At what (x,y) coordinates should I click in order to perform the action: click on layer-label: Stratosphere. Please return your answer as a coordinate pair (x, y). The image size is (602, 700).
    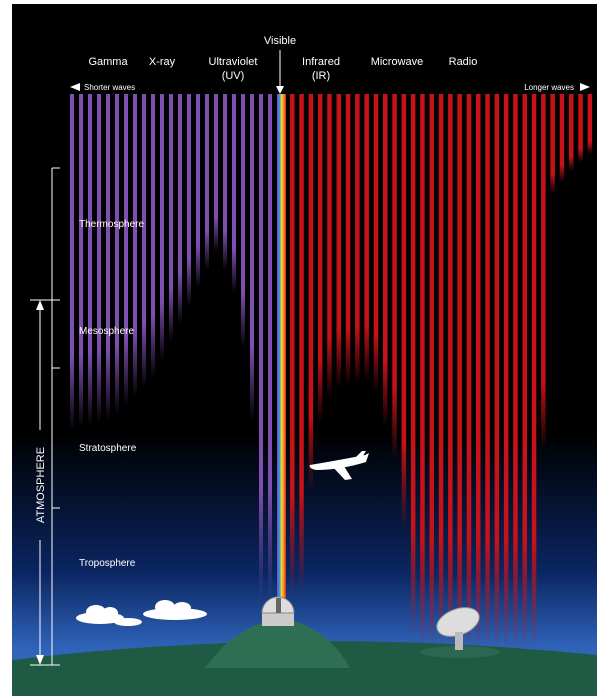
    Looking at the image, I should click on (108, 448).